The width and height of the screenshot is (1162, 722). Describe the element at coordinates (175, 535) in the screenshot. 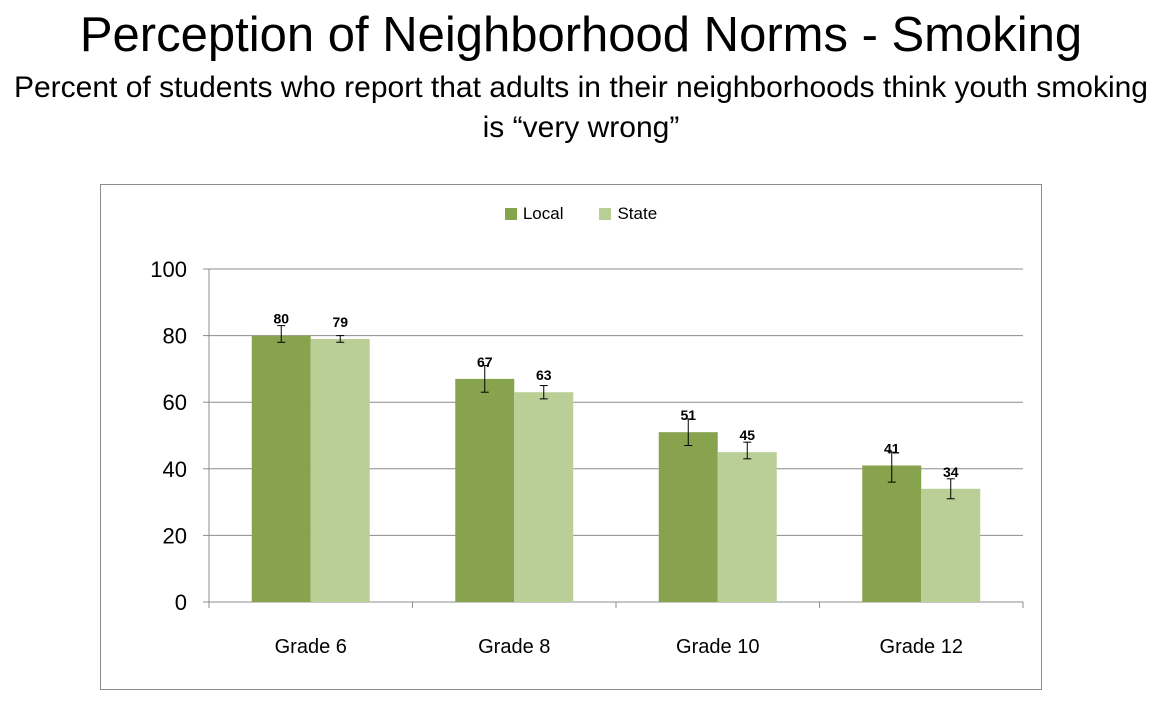

I see `y-tick-label: 20` at that location.